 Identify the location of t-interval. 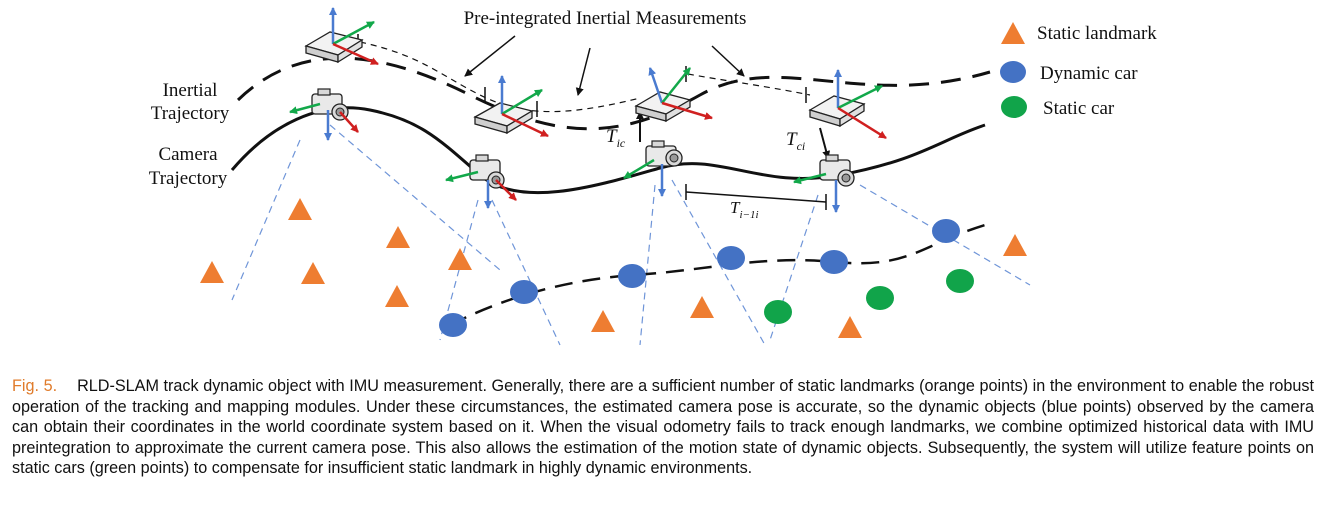
(756, 197).